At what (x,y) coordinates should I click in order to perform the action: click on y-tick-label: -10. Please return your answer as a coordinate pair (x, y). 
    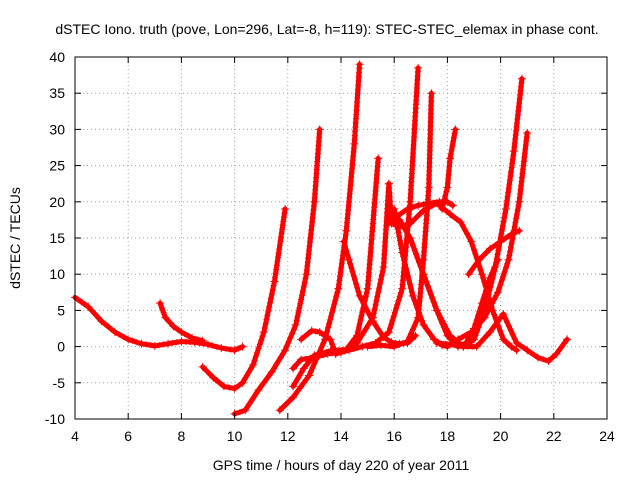
    Looking at the image, I should click on (55, 419).